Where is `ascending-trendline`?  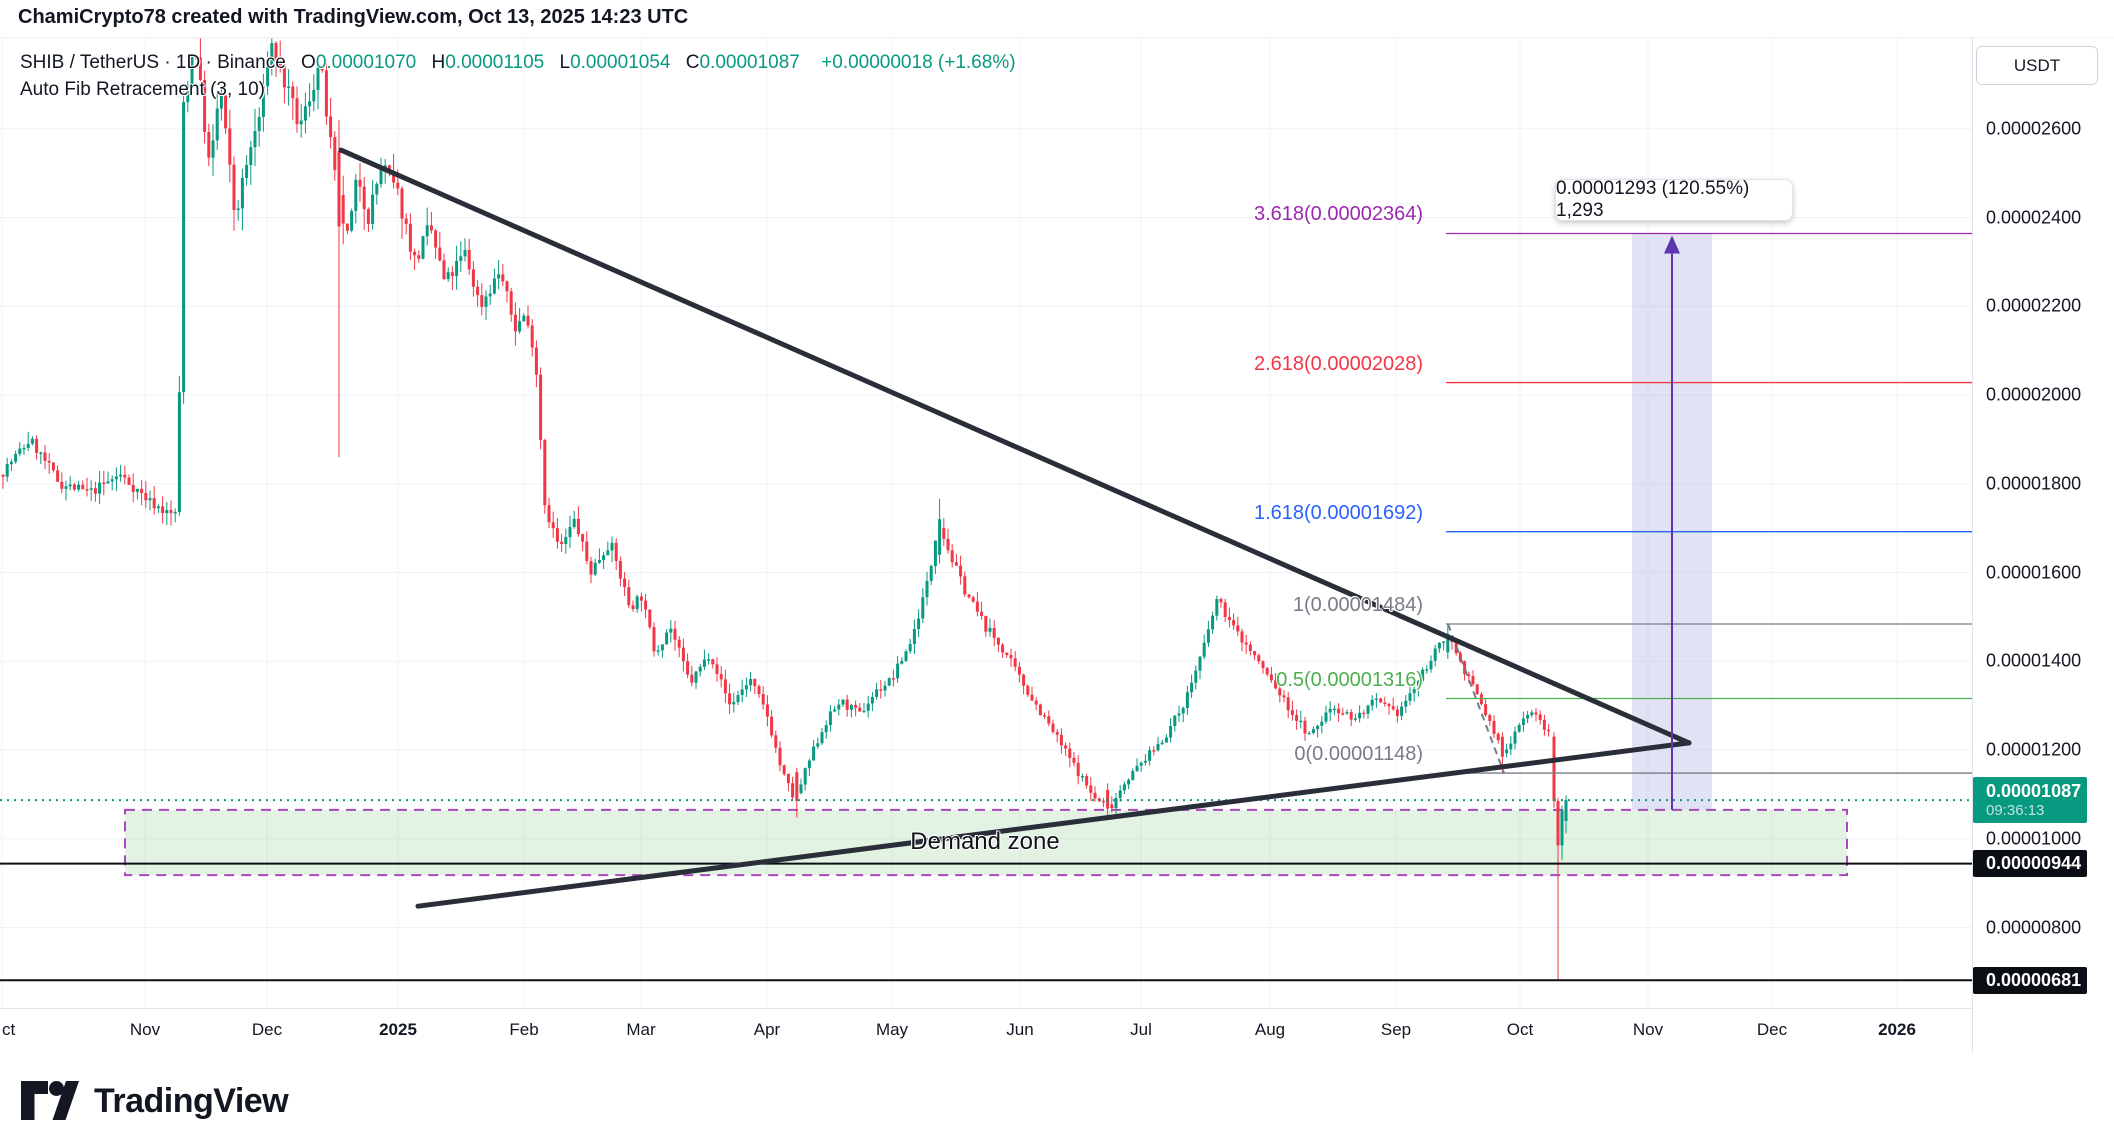 ascending-trendline is located at coordinates (1053, 824).